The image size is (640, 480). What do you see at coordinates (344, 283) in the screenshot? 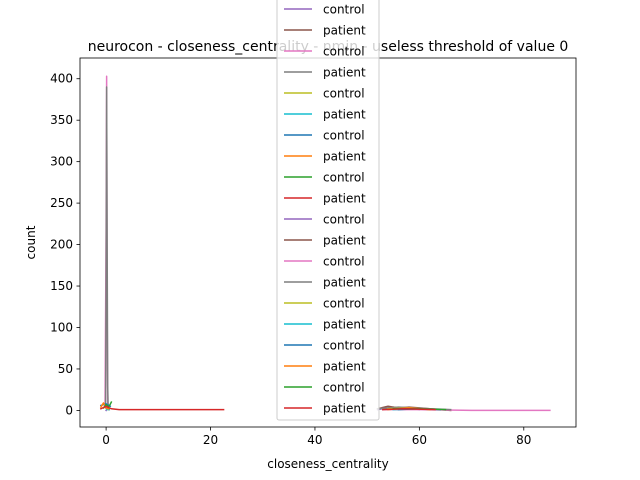
I see `legend-label-13: patient` at bounding box center [344, 283].